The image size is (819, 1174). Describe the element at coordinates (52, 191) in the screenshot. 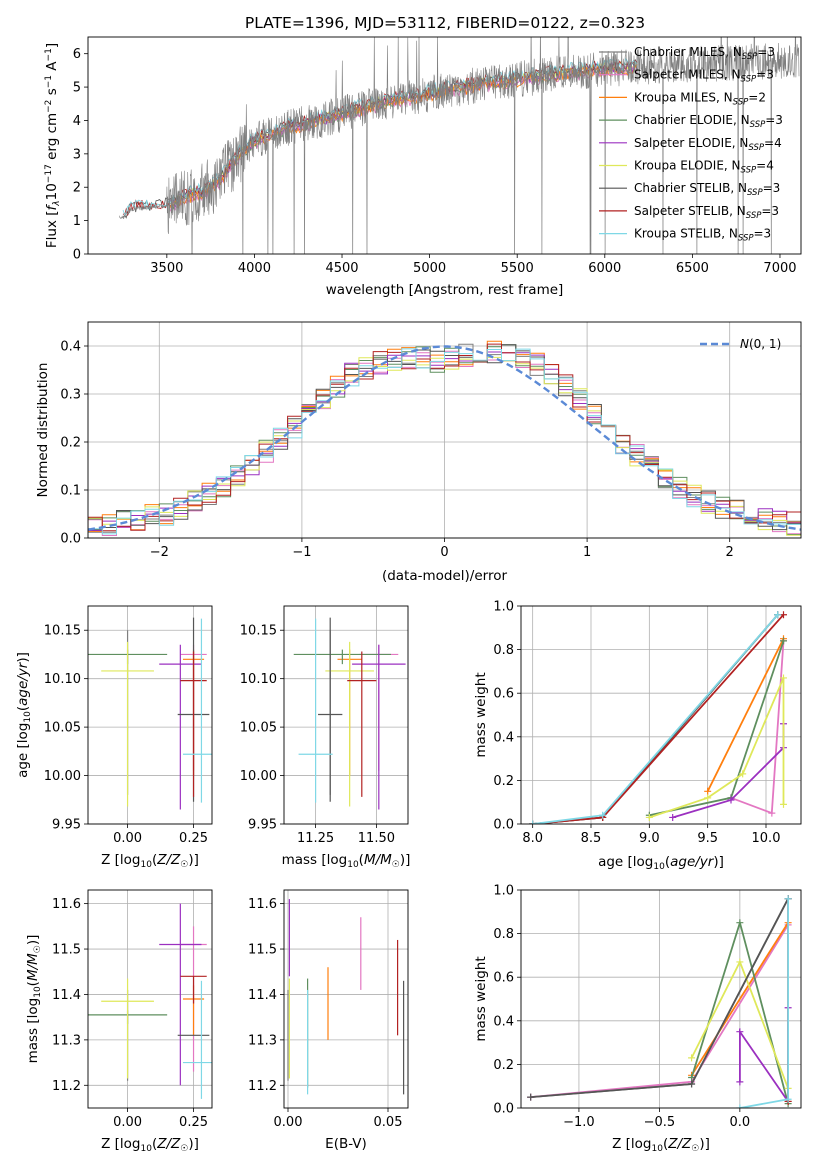

I see `ylabel-part: 10` at that location.